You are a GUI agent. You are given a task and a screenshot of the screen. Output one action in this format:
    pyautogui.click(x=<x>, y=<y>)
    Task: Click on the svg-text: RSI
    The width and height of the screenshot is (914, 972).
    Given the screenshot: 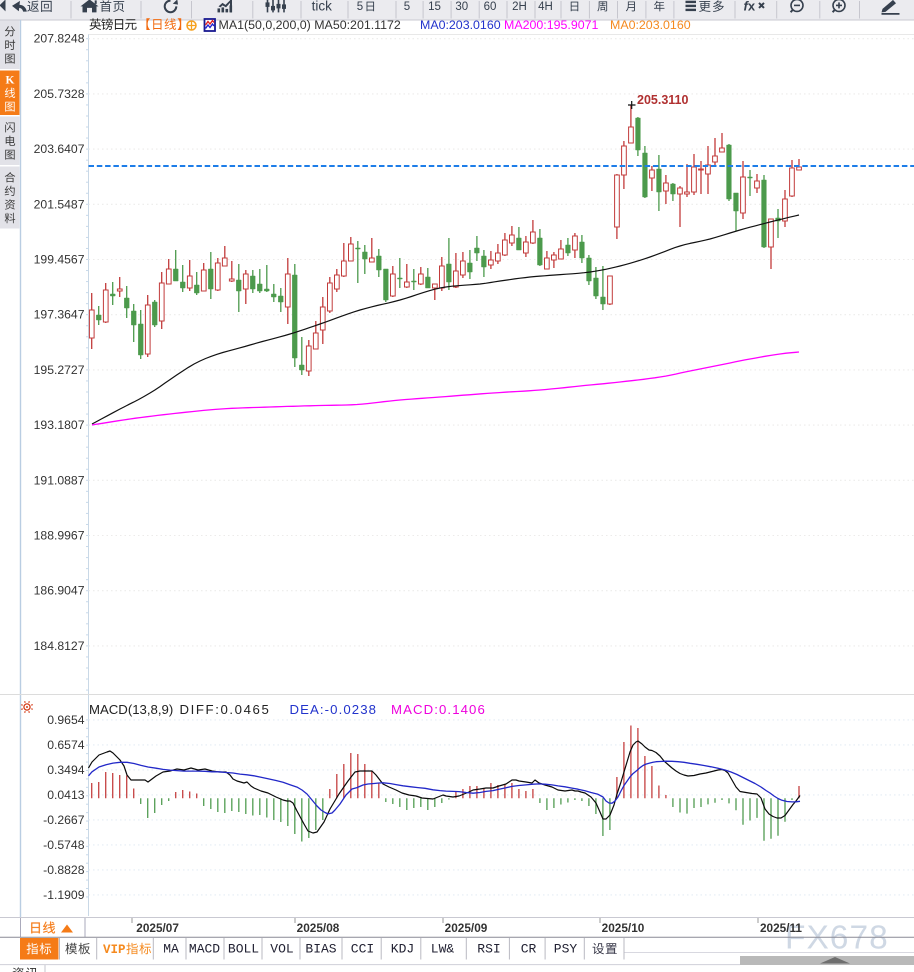 What is the action you would take?
    pyautogui.click(x=488, y=949)
    